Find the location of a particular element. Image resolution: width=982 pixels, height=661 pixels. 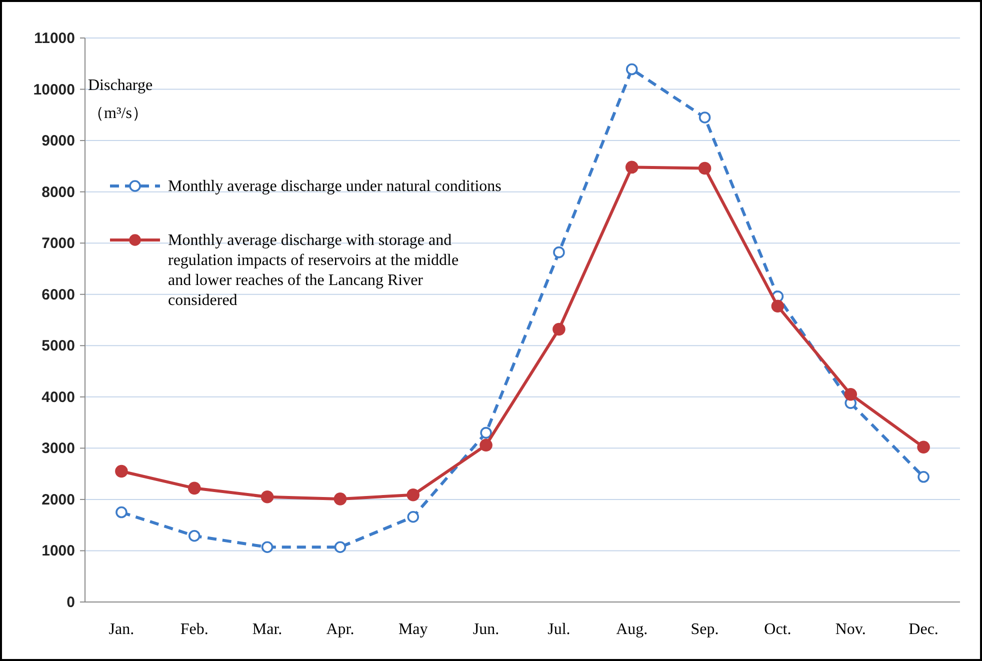

y-tick-label: 8000 is located at coordinates (58, 192).